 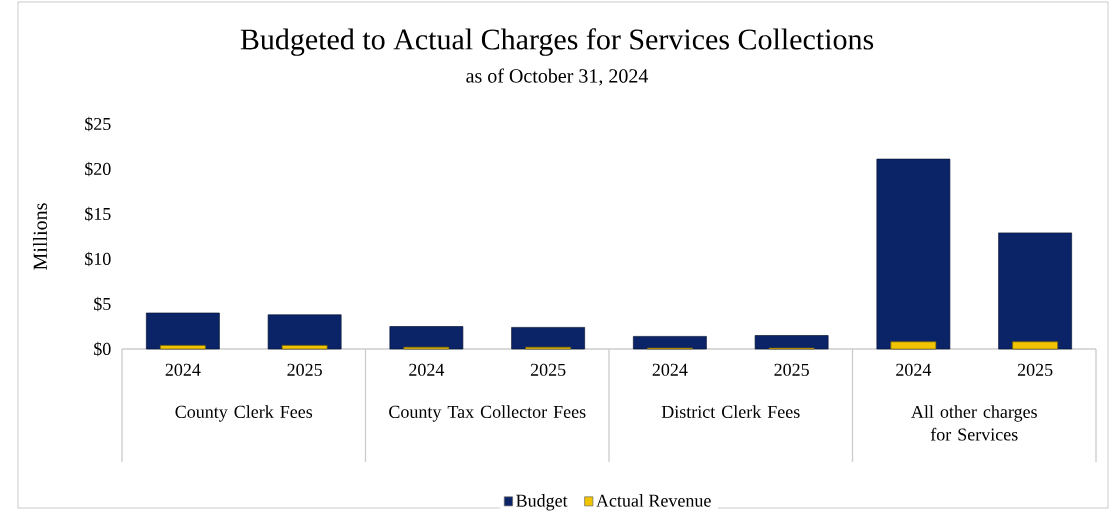 What do you see at coordinates (974, 423) in the screenshot?
I see `text: All other charges for Services` at bounding box center [974, 423].